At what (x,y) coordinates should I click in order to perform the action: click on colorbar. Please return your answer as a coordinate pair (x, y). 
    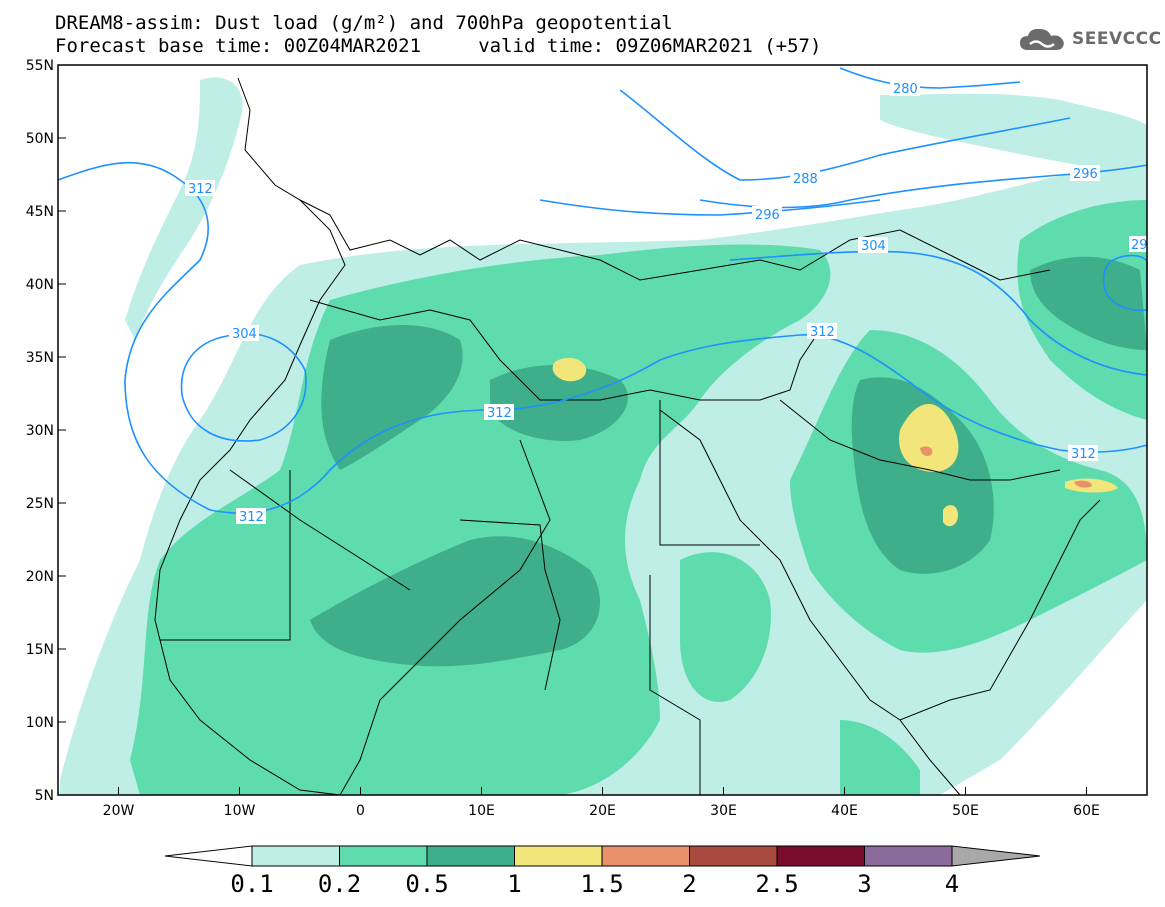
    Looking at the image, I should click on (602, 856).